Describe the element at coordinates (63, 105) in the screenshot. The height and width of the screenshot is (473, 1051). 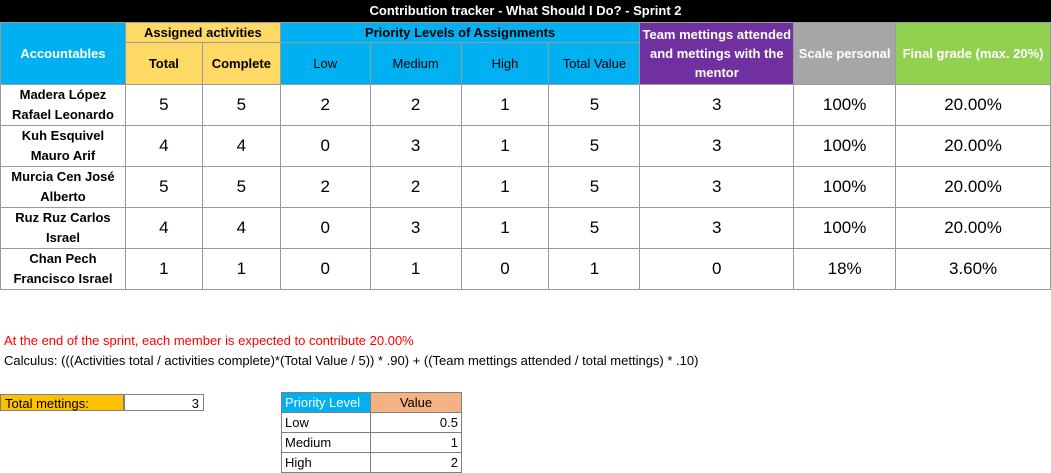
I see `accountable-name: Madera López Rafael Leonardo` at that location.